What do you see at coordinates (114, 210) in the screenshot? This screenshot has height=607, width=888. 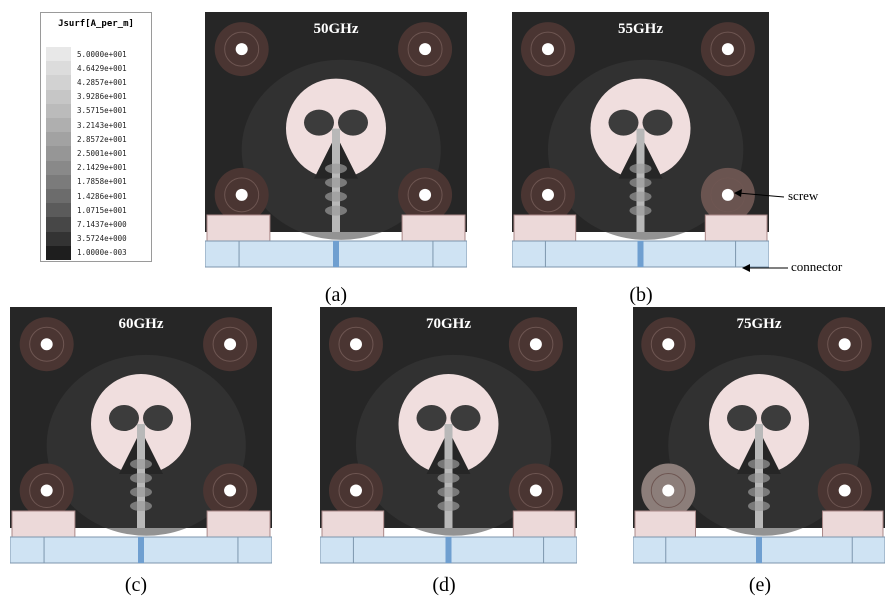 I see `legend-tick: 1.0715e+001` at bounding box center [114, 210].